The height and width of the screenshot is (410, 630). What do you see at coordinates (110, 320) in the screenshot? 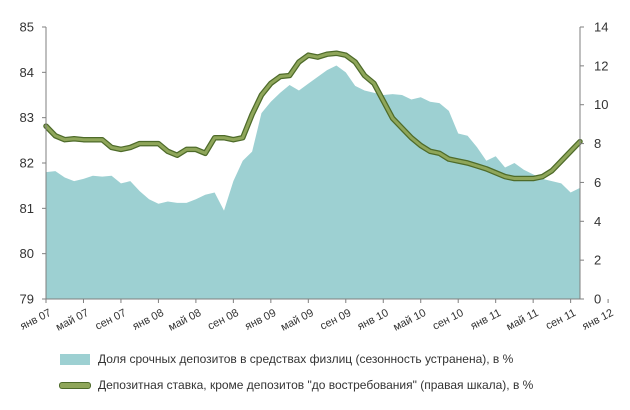
I see `x-tick-label: сен 07` at bounding box center [110, 320].